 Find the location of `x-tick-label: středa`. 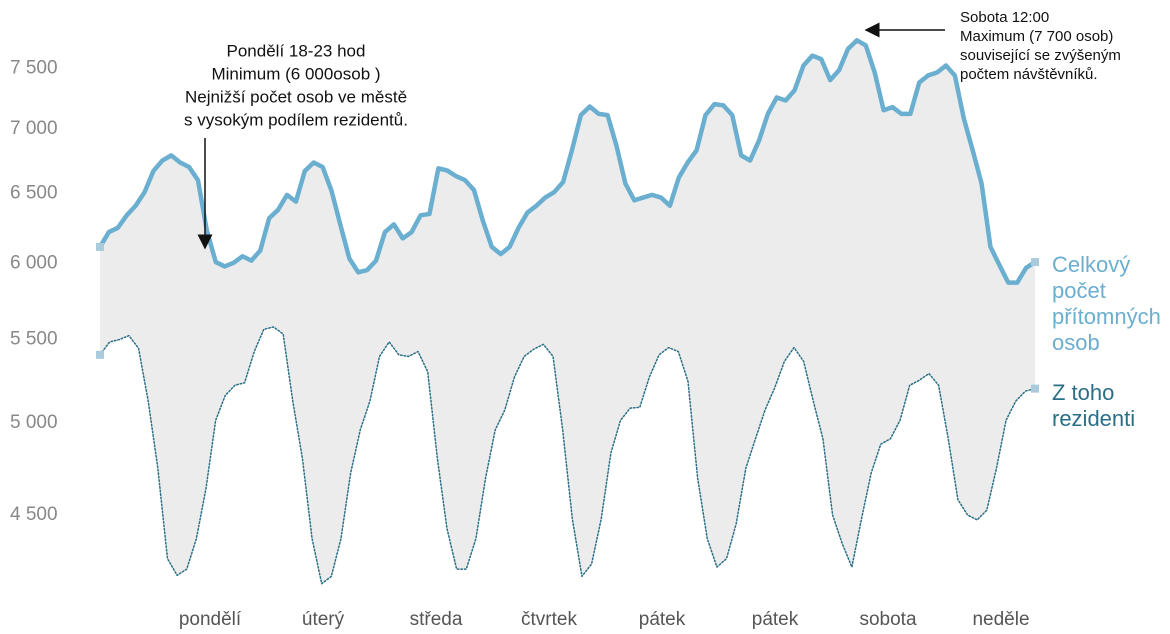

x-tick-label: středa is located at coordinates (436, 619).